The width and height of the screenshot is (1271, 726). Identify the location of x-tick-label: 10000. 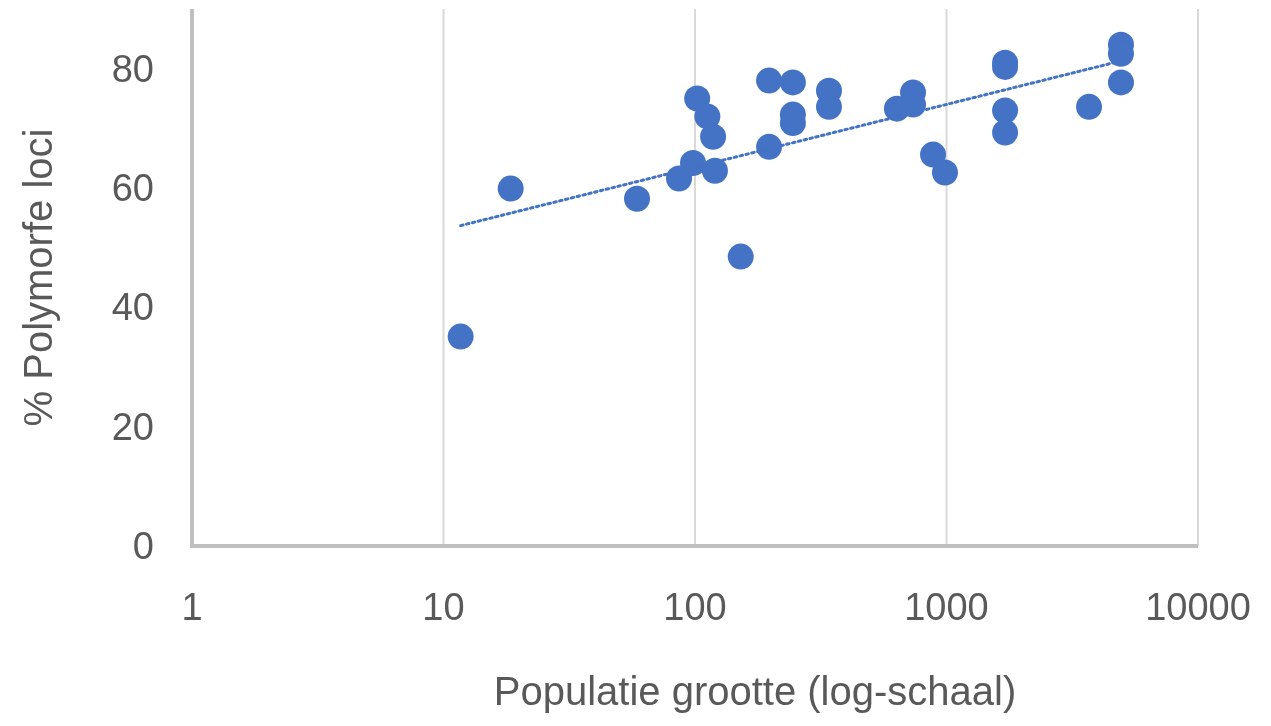
(1198, 607).